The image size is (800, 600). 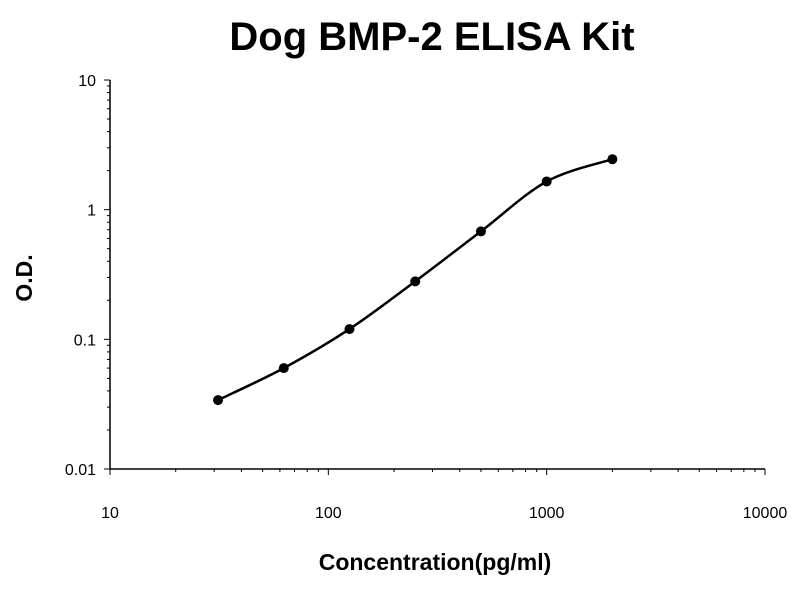 What do you see at coordinates (85, 340) in the screenshot?
I see `y-tick-label: 0.1` at bounding box center [85, 340].